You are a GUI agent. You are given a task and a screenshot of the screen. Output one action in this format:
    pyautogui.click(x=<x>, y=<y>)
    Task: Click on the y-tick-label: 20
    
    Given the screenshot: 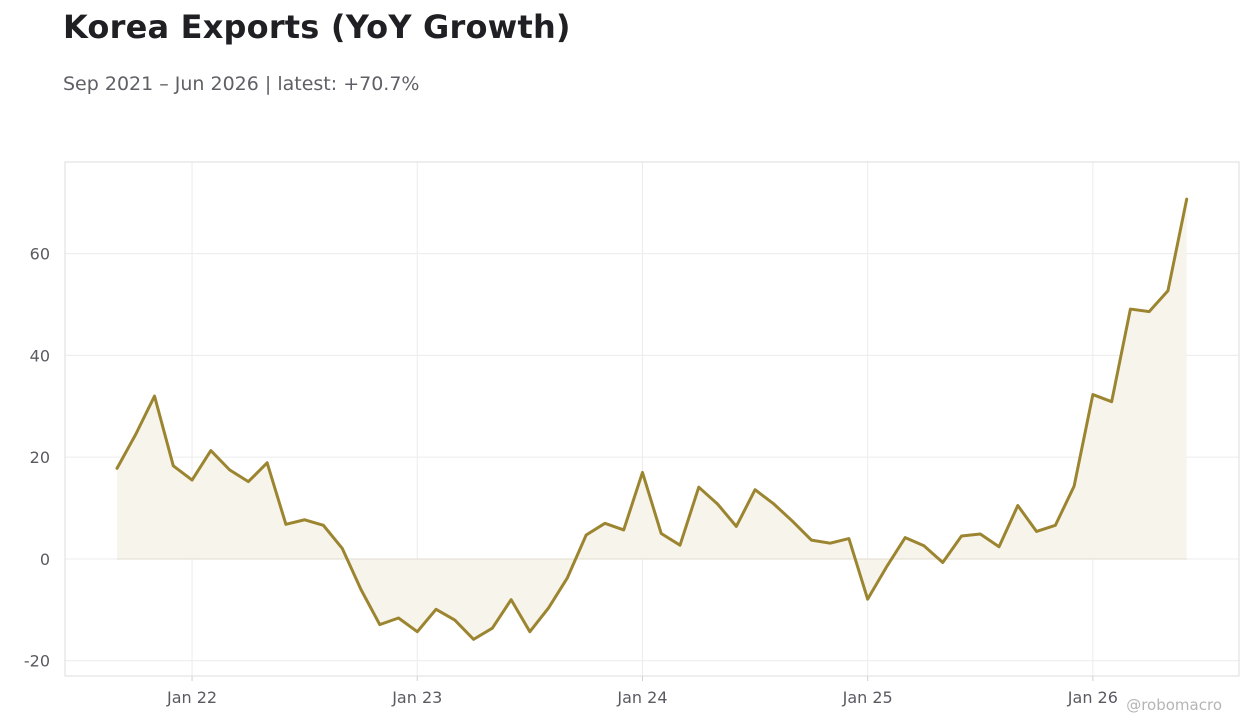 What is the action you would take?
    pyautogui.click(x=40, y=457)
    